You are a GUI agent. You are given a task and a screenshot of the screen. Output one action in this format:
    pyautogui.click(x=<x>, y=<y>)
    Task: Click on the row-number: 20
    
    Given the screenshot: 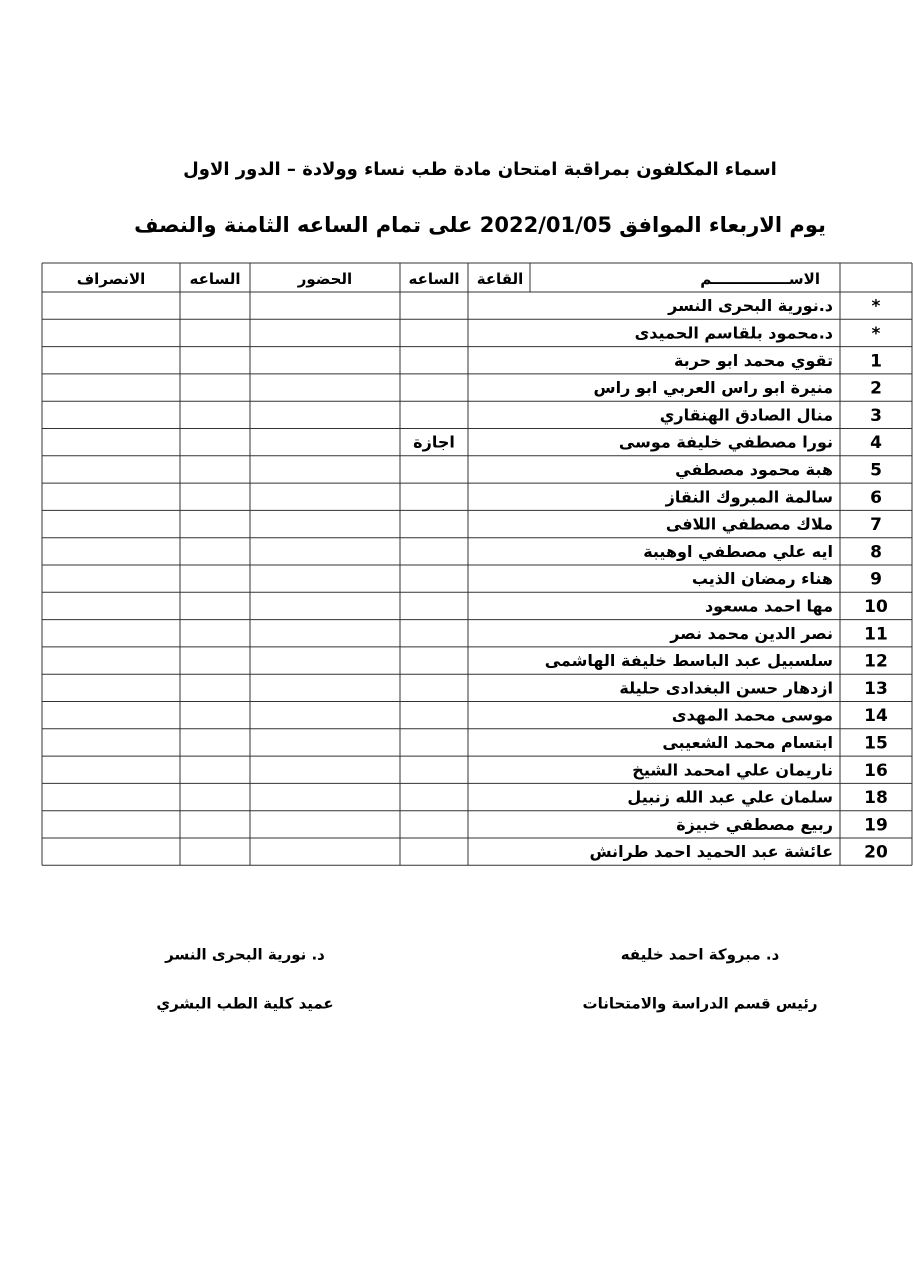 What is the action you would take?
    pyautogui.click(x=876, y=853)
    